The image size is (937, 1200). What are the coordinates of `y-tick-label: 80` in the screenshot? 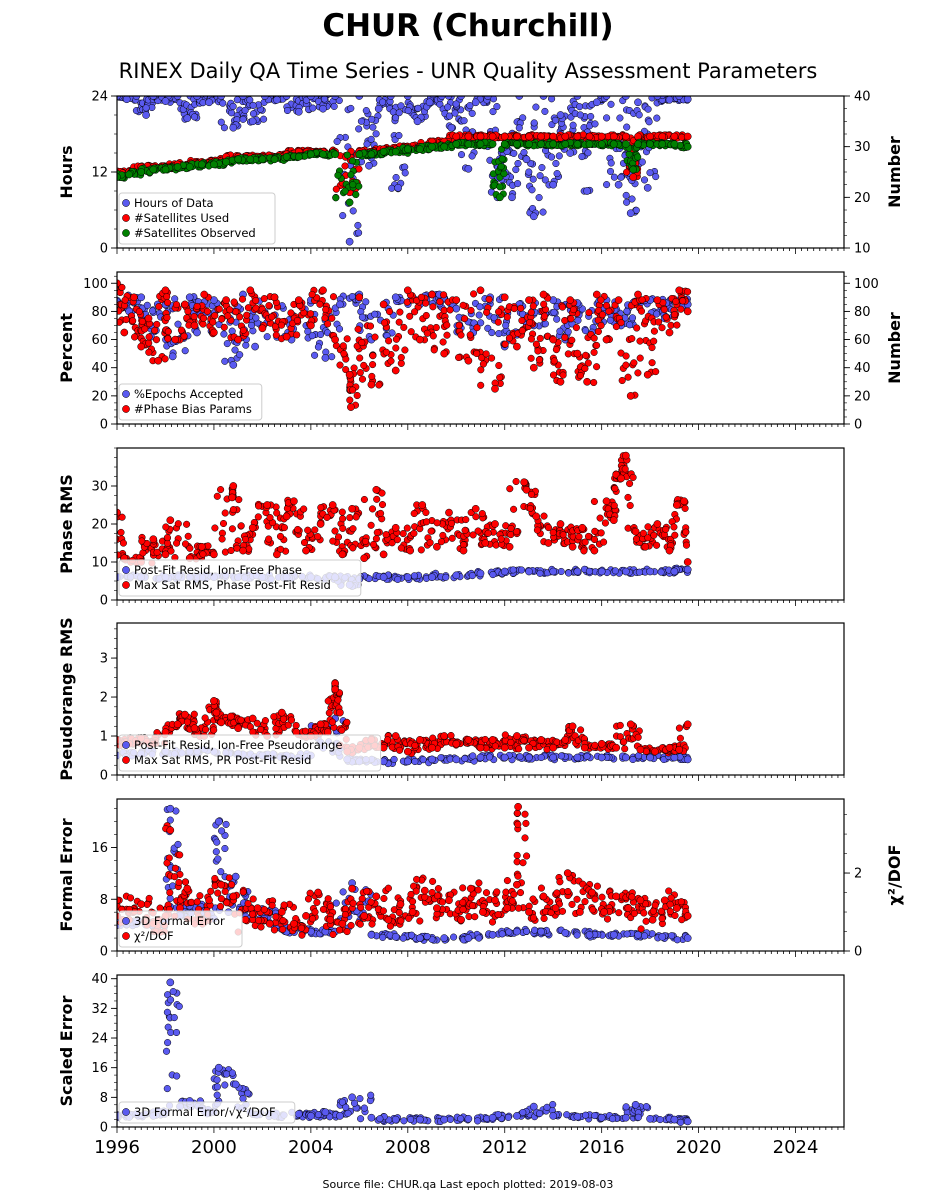 It's located at (99, 312).